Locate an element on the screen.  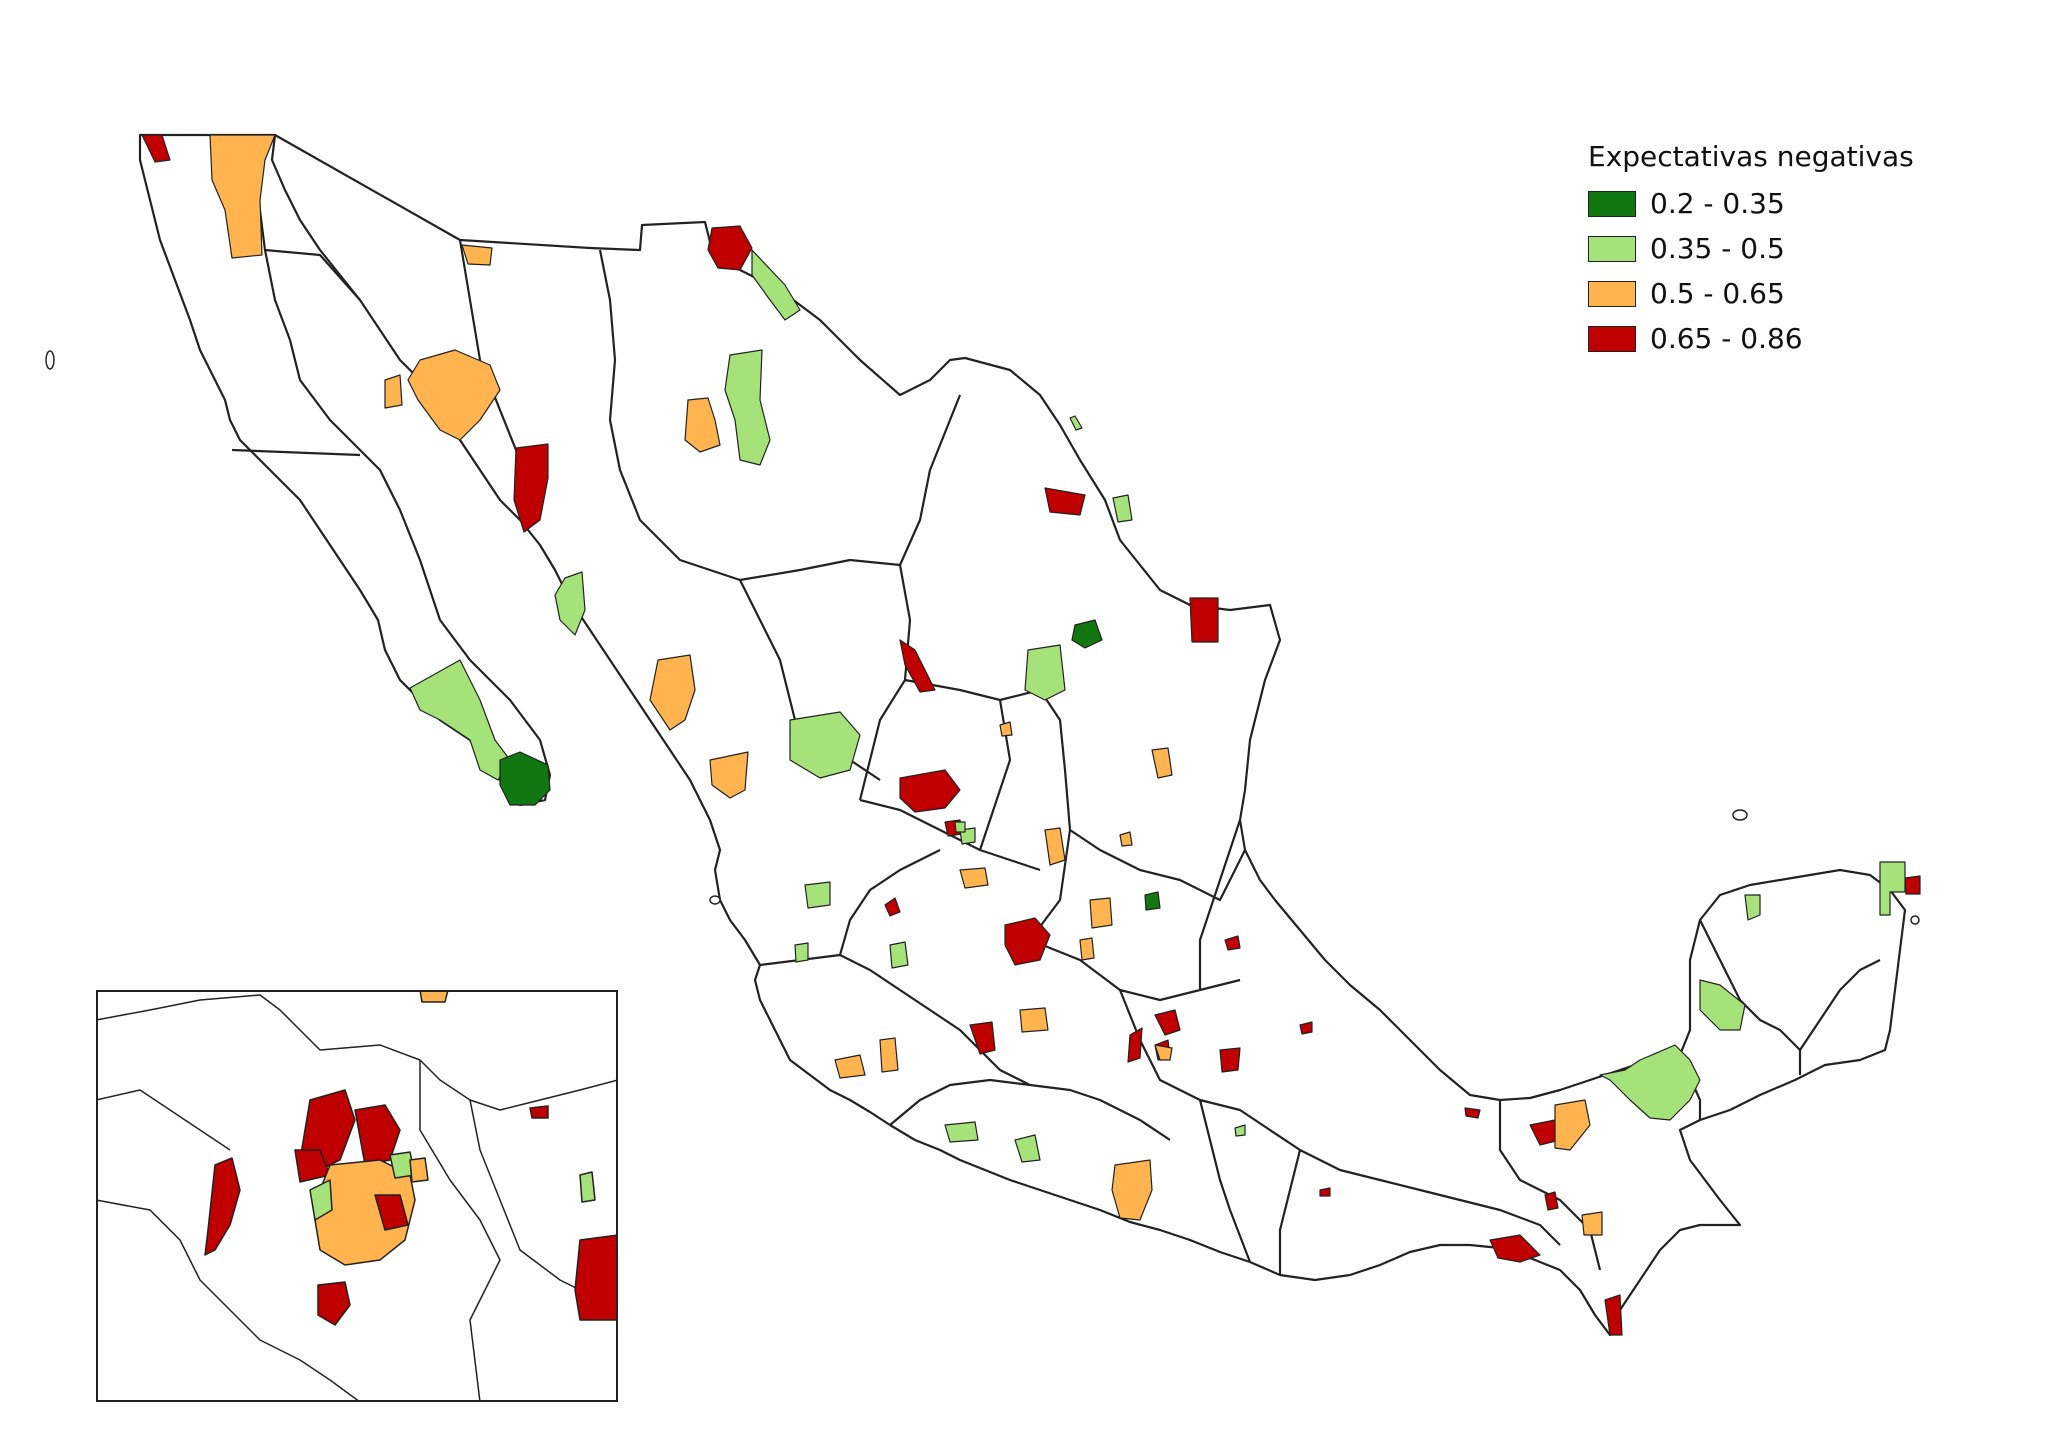
legend-item: 0.5 - 0.65 is located at coordinates (1751, 293).